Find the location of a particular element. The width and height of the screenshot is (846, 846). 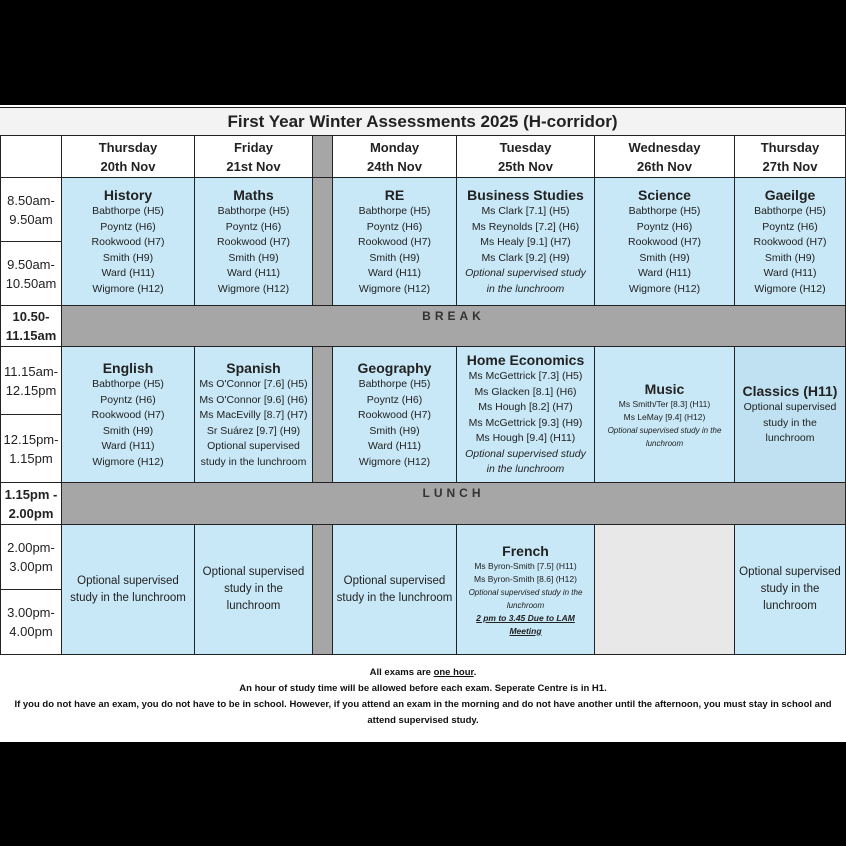

time-label: 3.00pm- 4.00pm is located at coordinates (31, 621).